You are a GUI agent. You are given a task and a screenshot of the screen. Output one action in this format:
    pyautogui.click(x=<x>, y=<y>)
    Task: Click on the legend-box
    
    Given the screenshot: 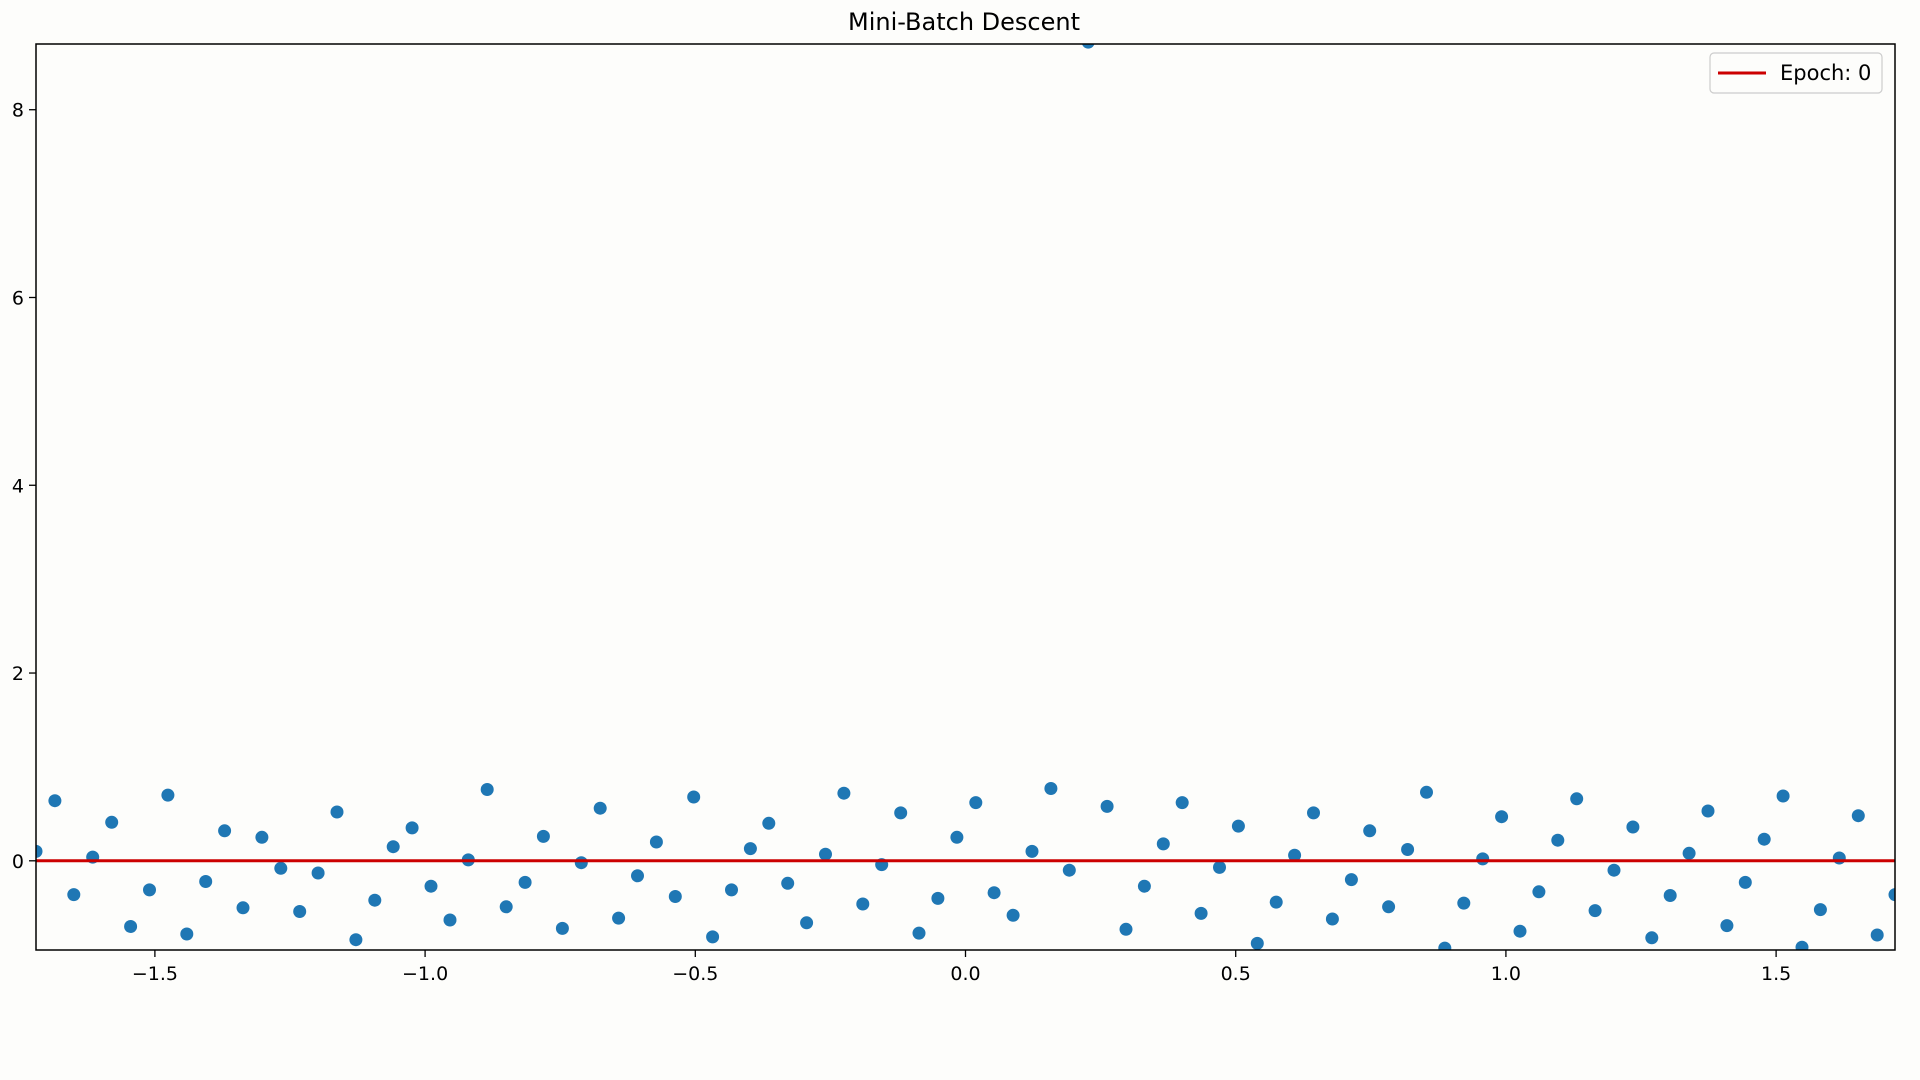 What is the action you would take?
    pyautogui.click(x=1796, y=73)
    